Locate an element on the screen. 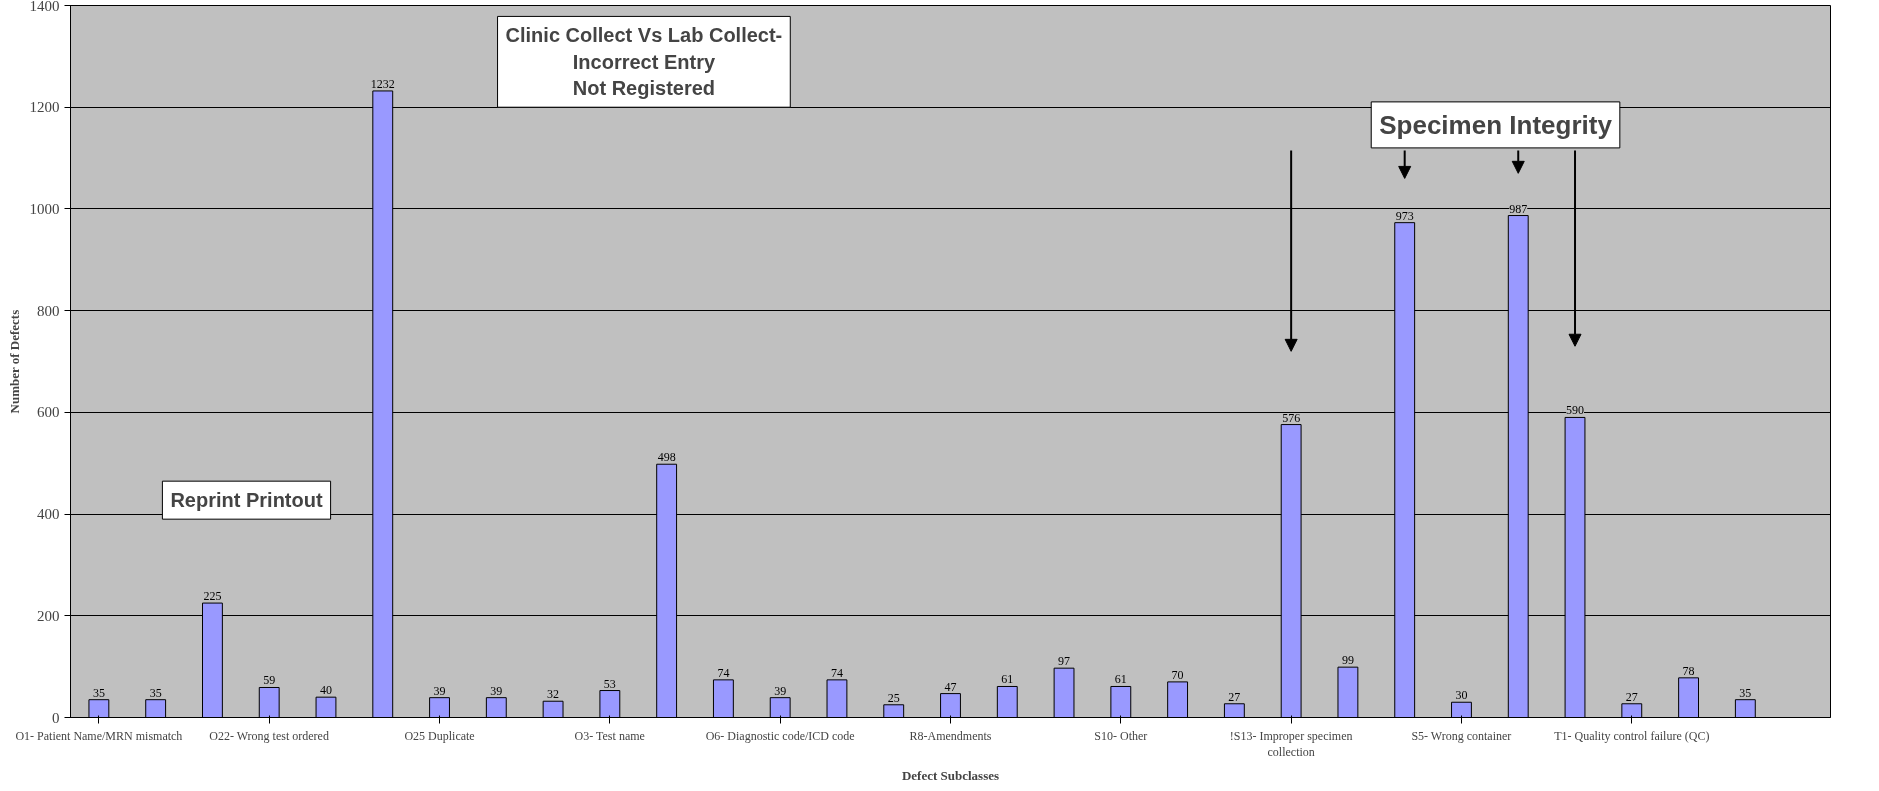 Image resolution: width=1879 pixels, height=791 pixels. y-tick-label: 1200 is located at coordinates (44, 107).